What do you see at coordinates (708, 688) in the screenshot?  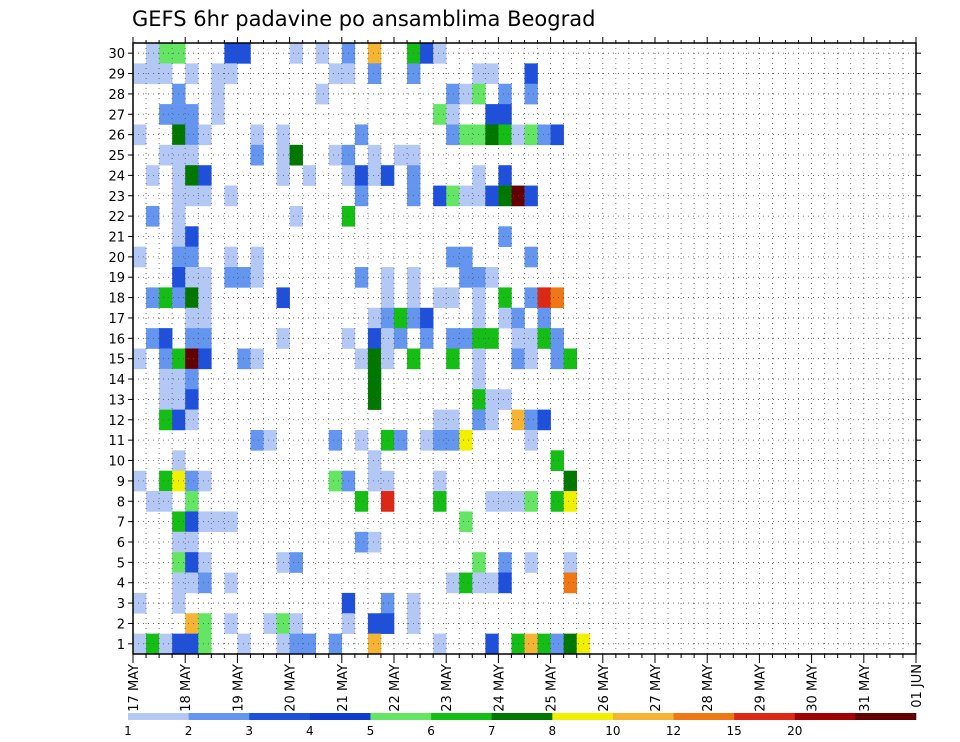 I see `x-tick-label: 28 MAY` at bounding box center [708, 688].